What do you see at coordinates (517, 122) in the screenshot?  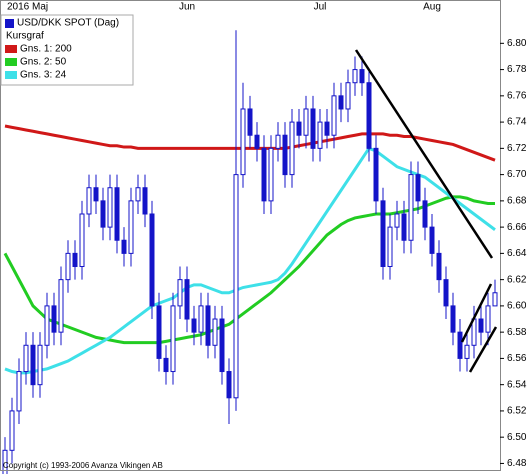 I see `y-tick-label: 6.74` at bounding box center [517, 122].